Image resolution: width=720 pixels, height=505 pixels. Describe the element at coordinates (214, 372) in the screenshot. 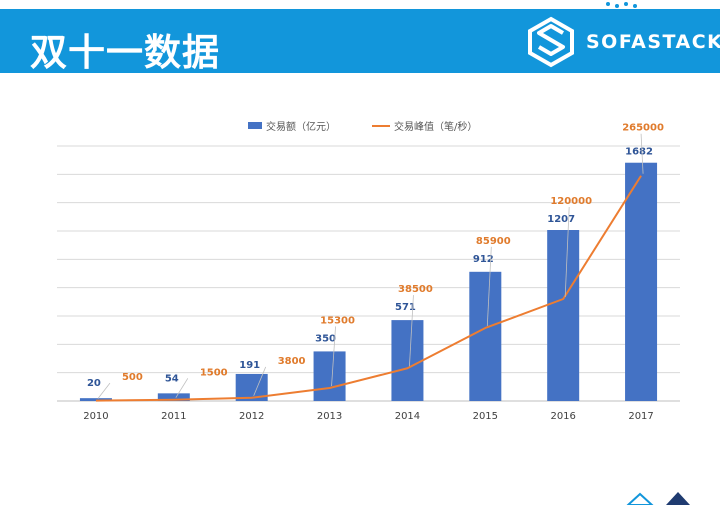

I see `line-data-label: 1500` at that location.